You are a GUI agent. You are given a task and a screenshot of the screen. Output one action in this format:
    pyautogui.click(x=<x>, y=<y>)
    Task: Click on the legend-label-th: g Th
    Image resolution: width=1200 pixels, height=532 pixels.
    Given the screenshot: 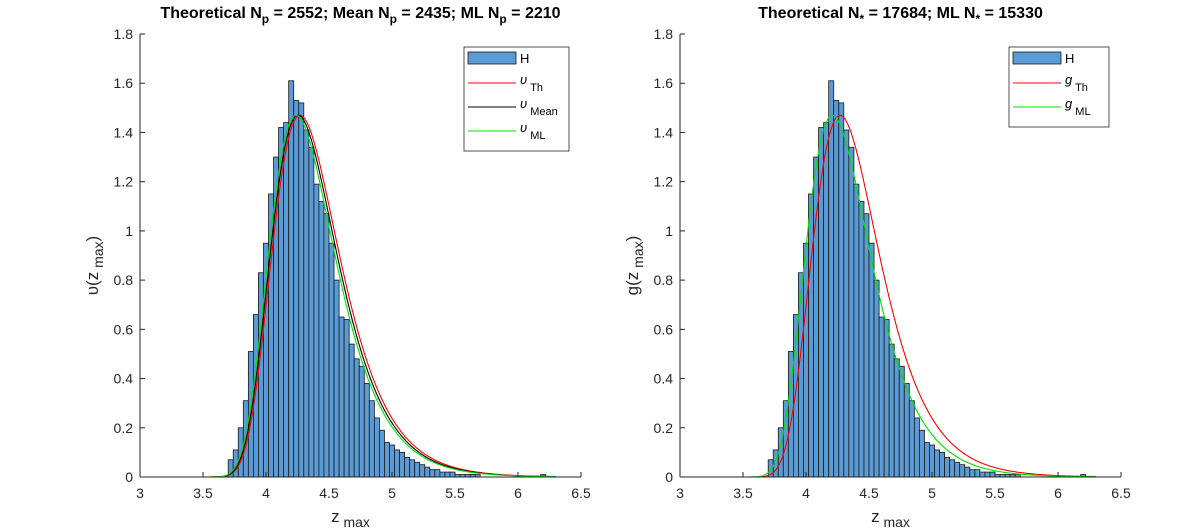 What is the action you would take?
    pyautogui.click(x=1076, y=83)
    